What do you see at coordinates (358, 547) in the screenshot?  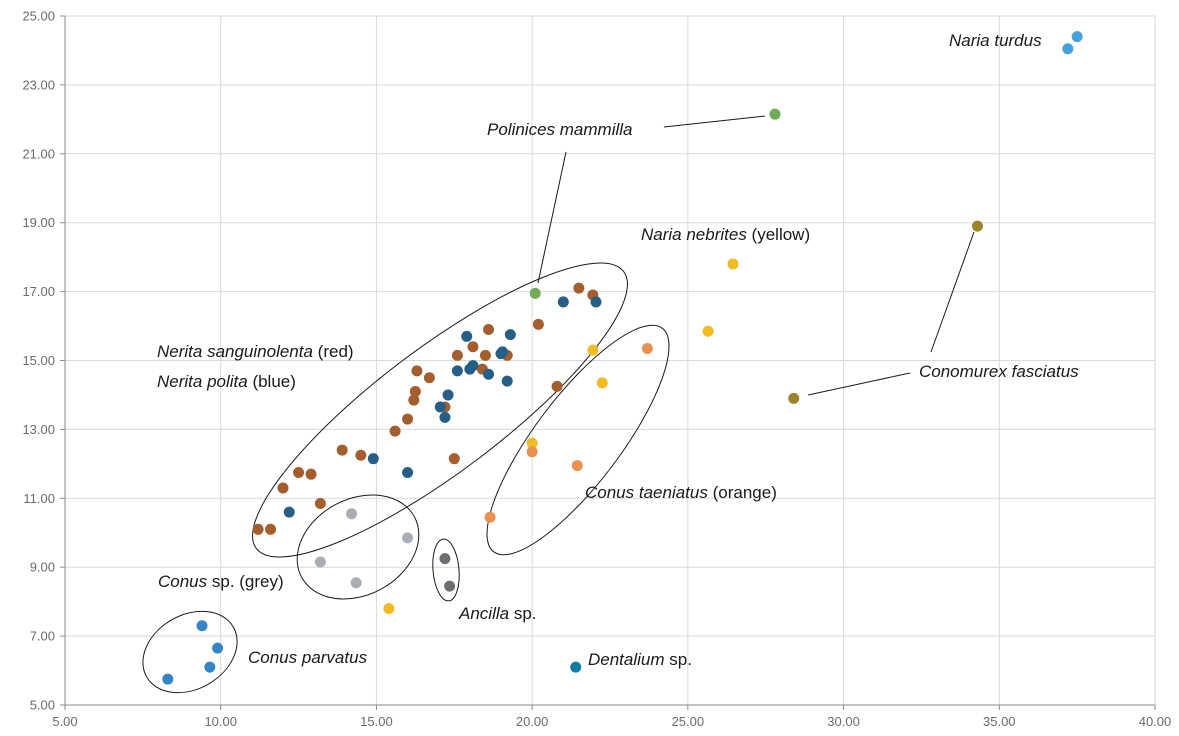 I see `conus-sp-ellipse` at bounding box center [358, 547].